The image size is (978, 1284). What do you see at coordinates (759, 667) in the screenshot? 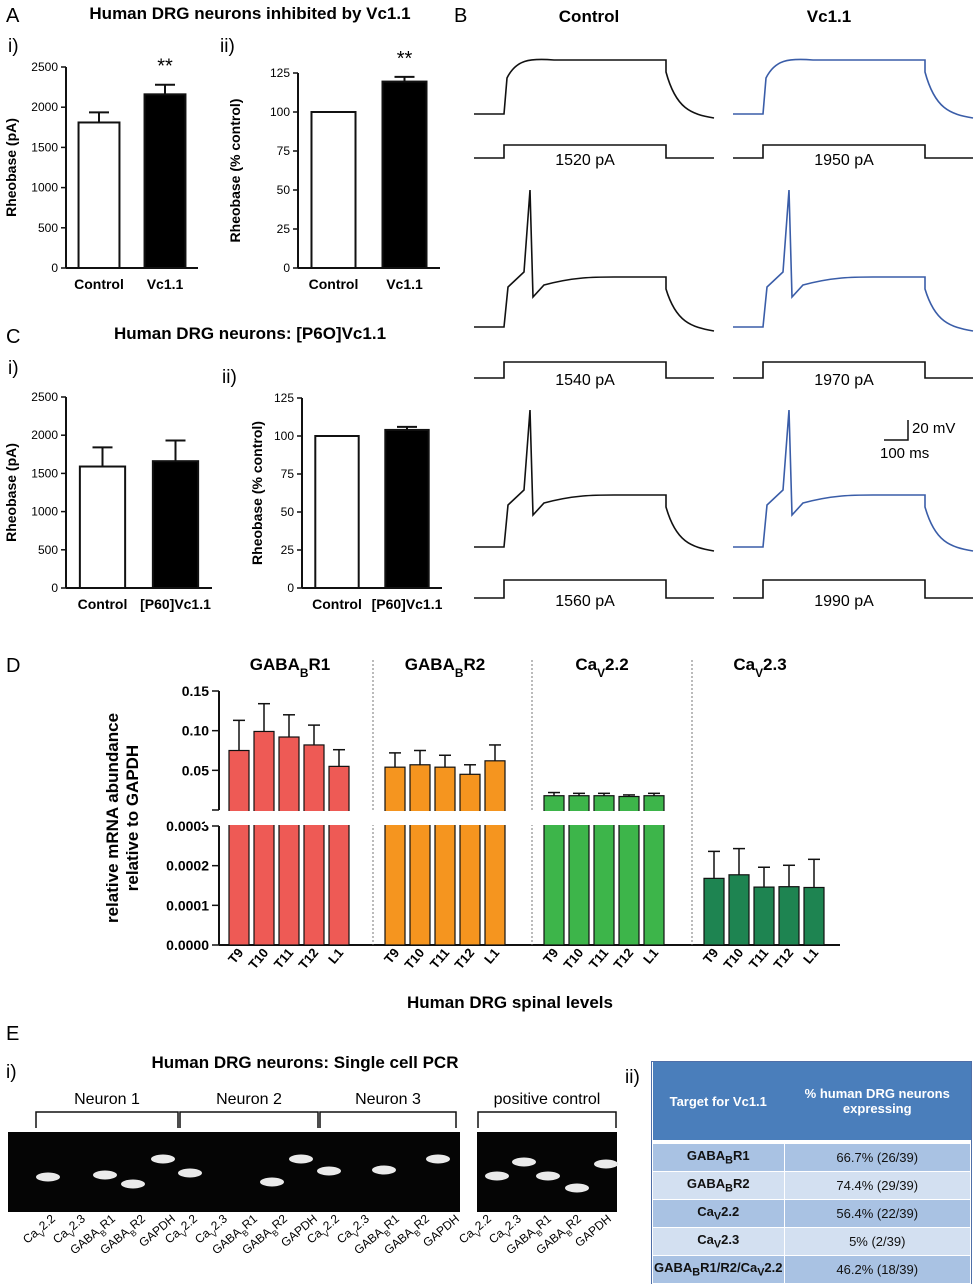
I see `group-title: CaV2.3` at bounding box center [759, 667].